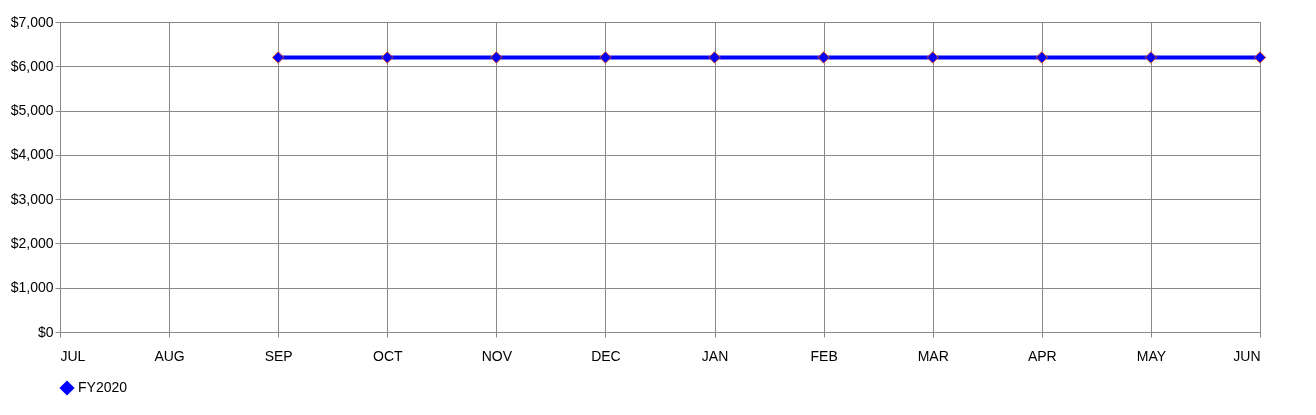 The width and height of the screenshot is (1316, 415). What do you see at coordinates (1042, 355) in the screenshot?
I see `x-tick-label: APR` at bounding box center [1042, 355].